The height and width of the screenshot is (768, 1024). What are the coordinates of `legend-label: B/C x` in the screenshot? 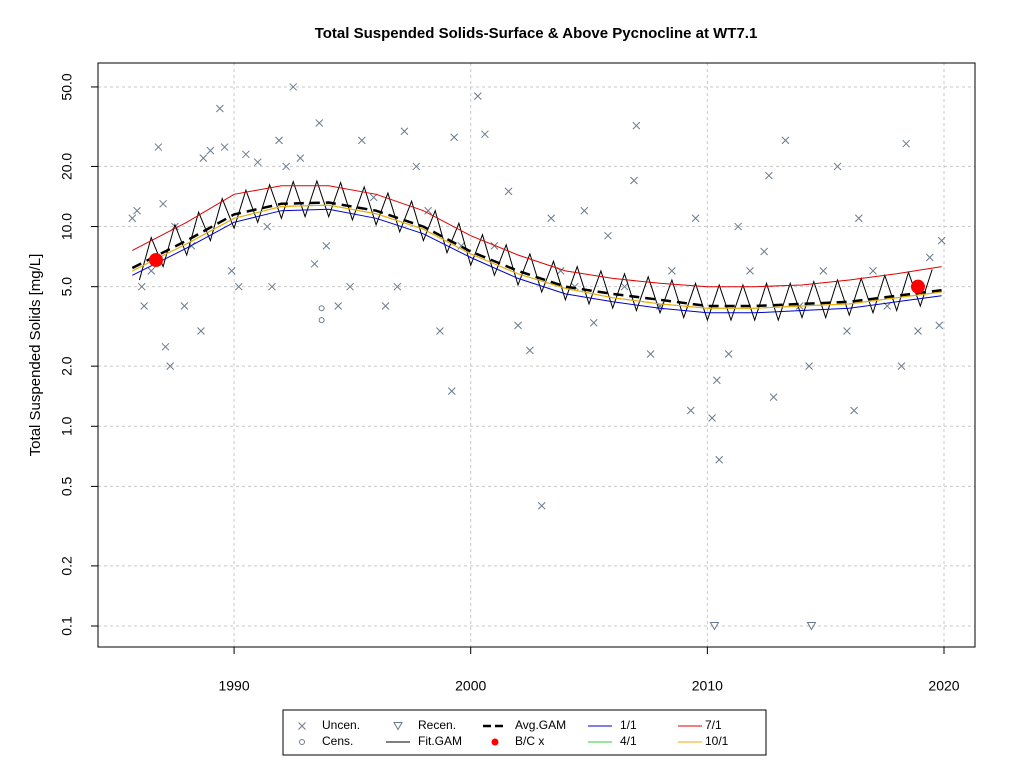 It's located at (529, 741).